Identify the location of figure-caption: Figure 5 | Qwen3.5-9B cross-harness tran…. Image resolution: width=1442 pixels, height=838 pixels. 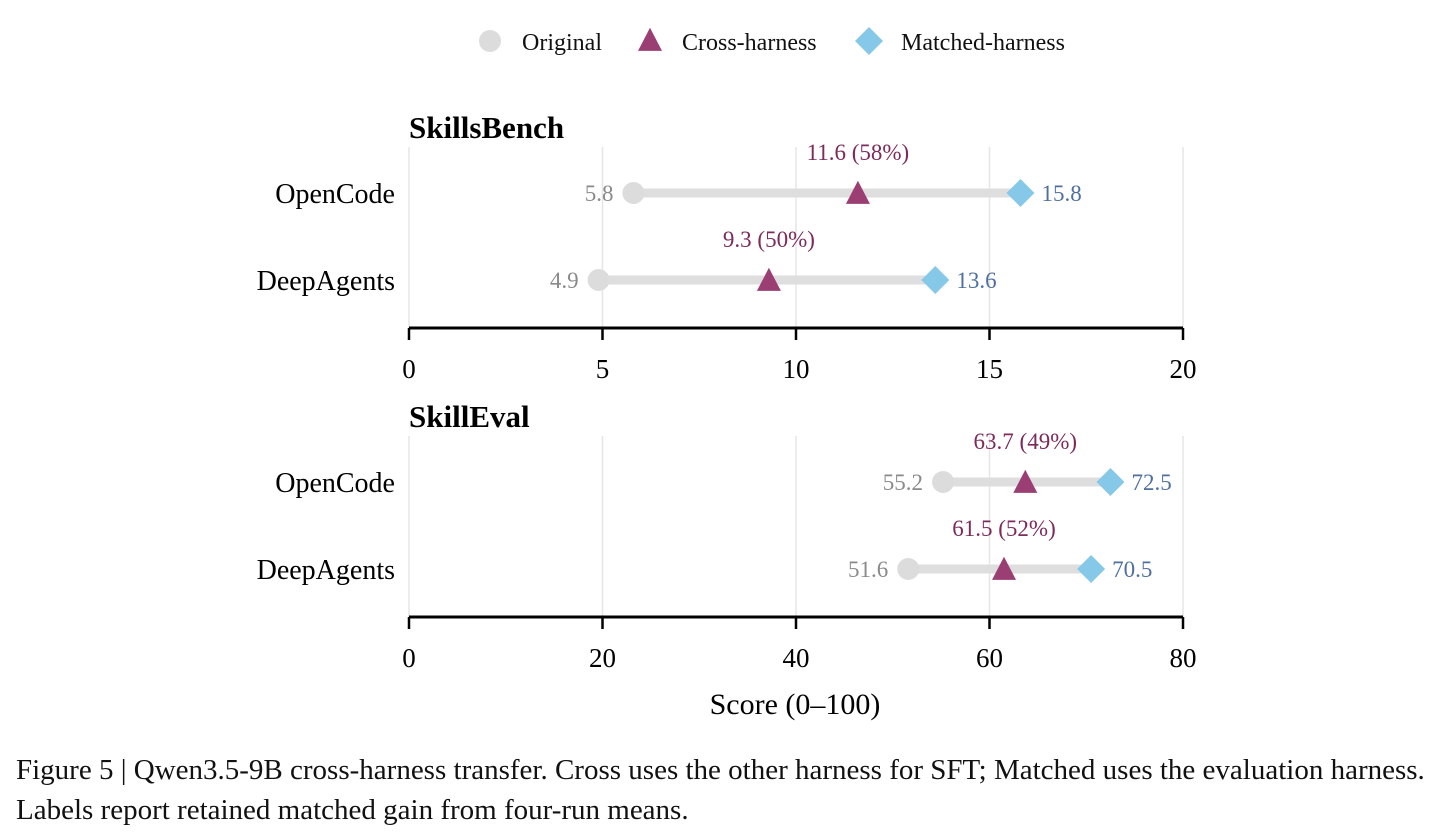
(720, 790).